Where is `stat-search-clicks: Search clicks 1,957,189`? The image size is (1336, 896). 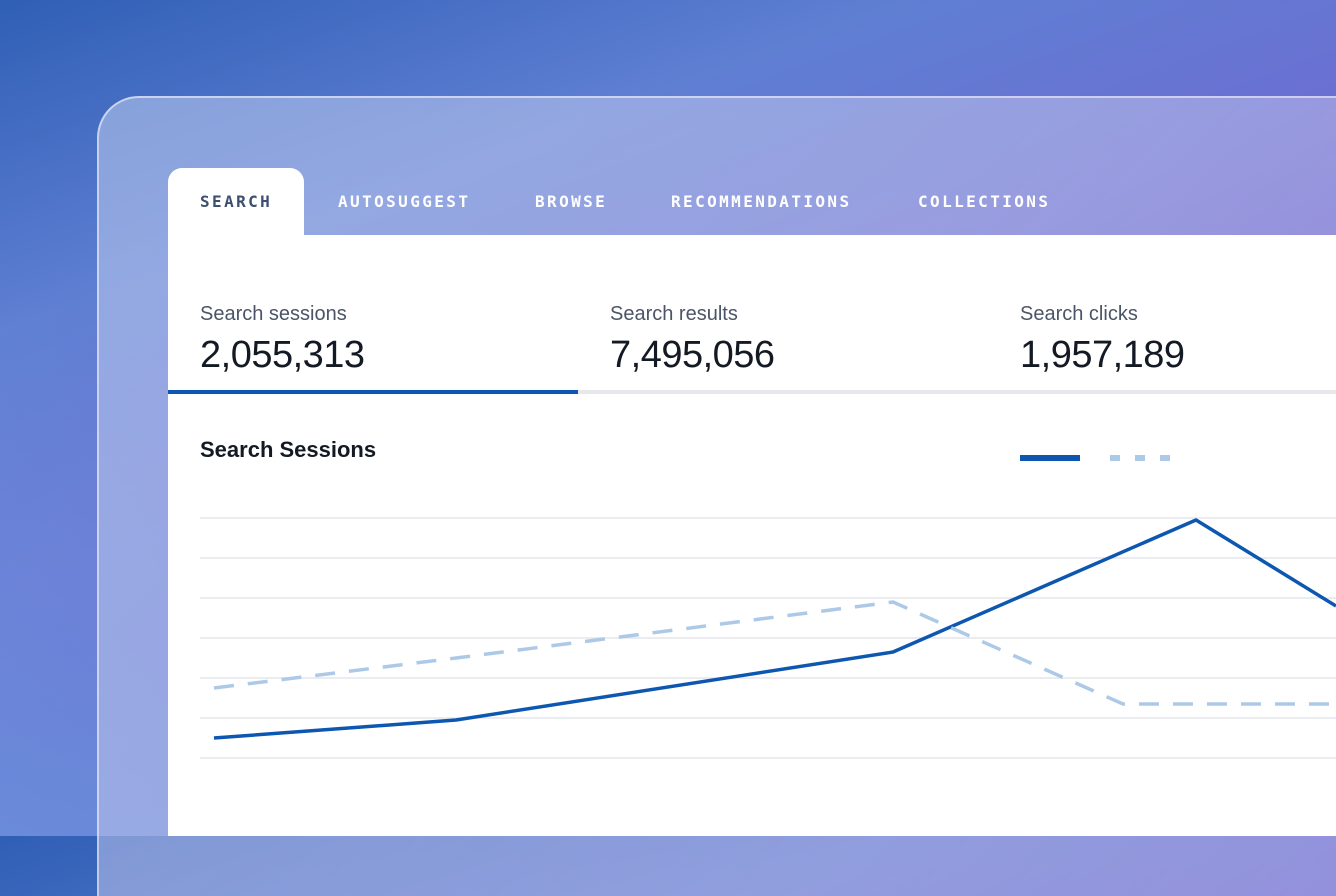
stat-search-clicks: Search clicks 1,957,189 is located at coordinates (1102, 339).